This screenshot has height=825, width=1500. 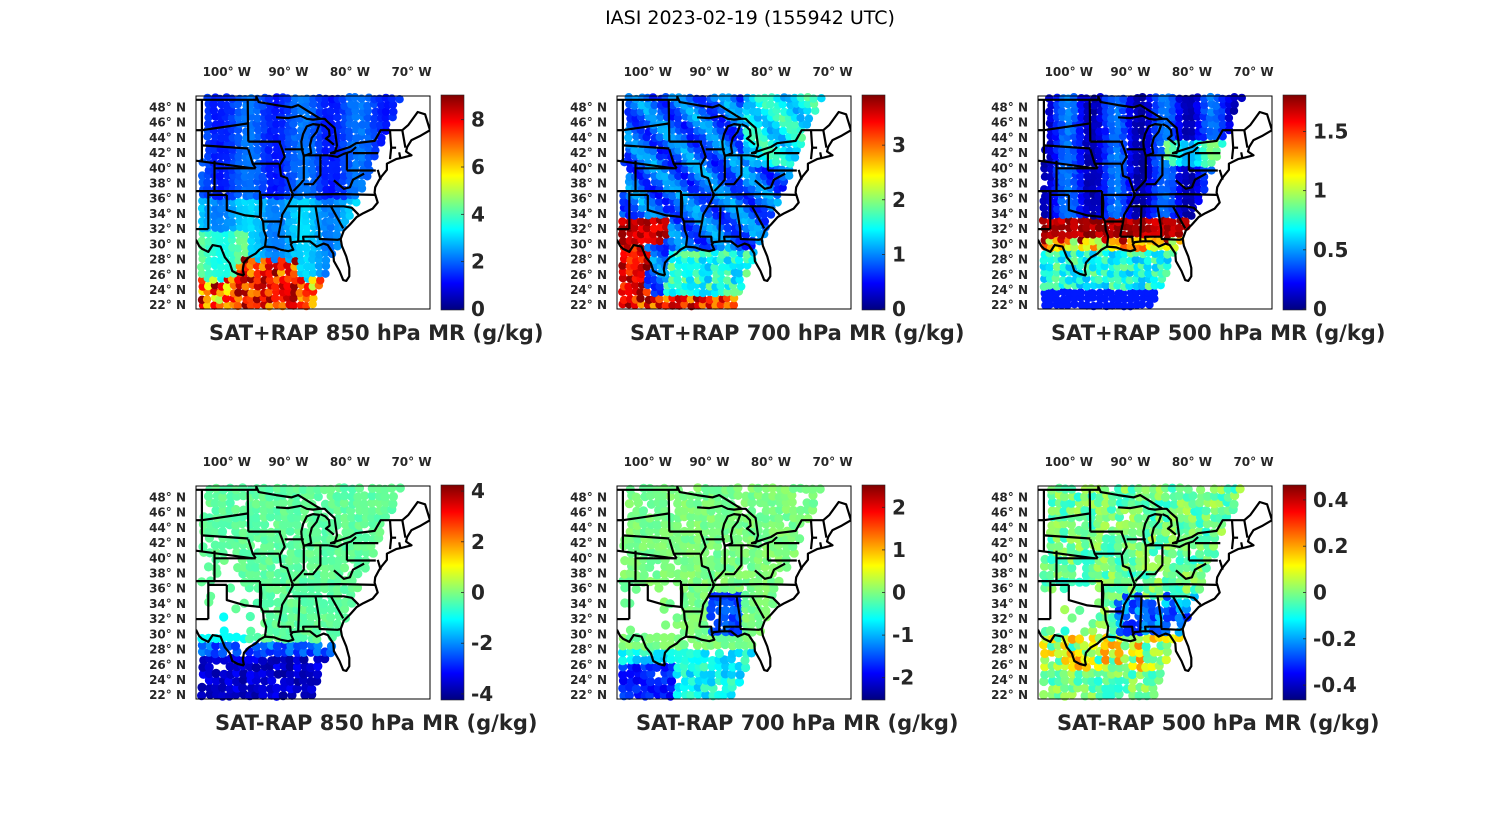 I want to click on y-tick-label: 44° N, so click(x=167, y=138).